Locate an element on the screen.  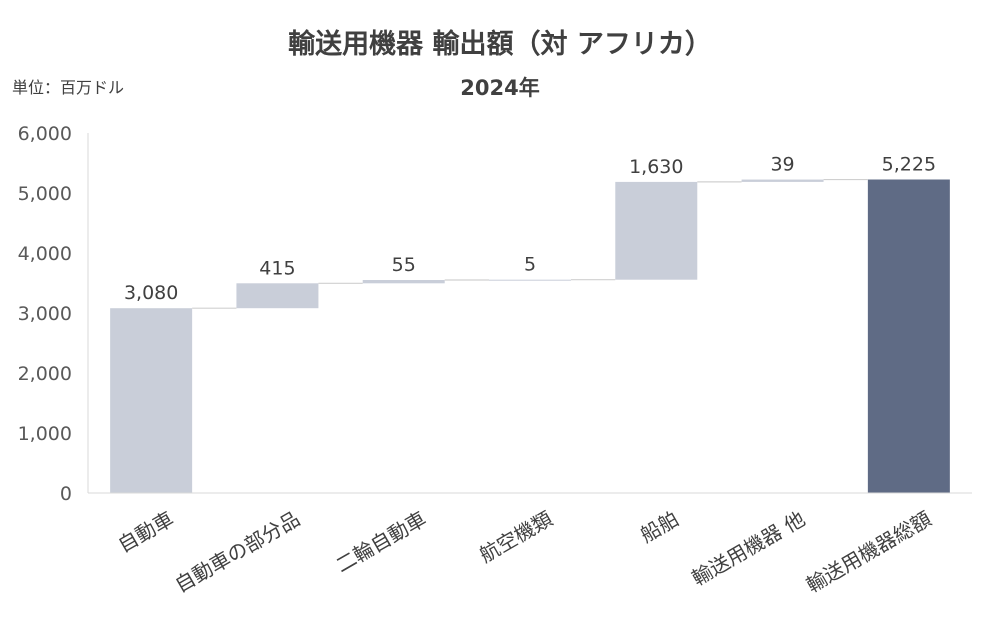
x-category-label: 船舶 is located at coordinates (659, 527).